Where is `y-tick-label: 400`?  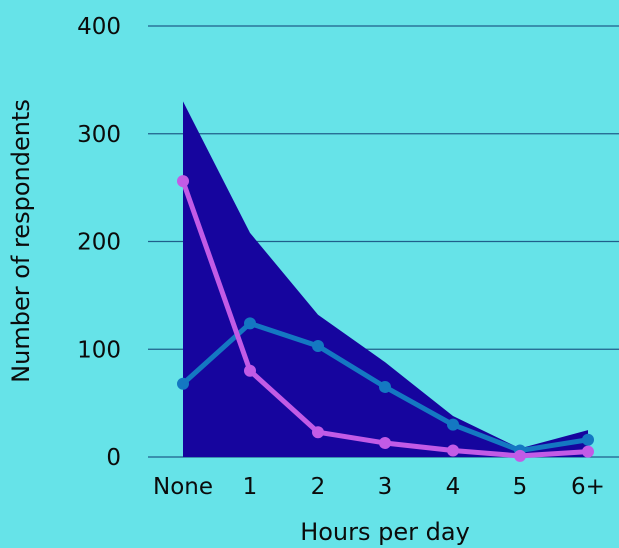 y-tick-label: 400 is located at coordinates (99, 27).